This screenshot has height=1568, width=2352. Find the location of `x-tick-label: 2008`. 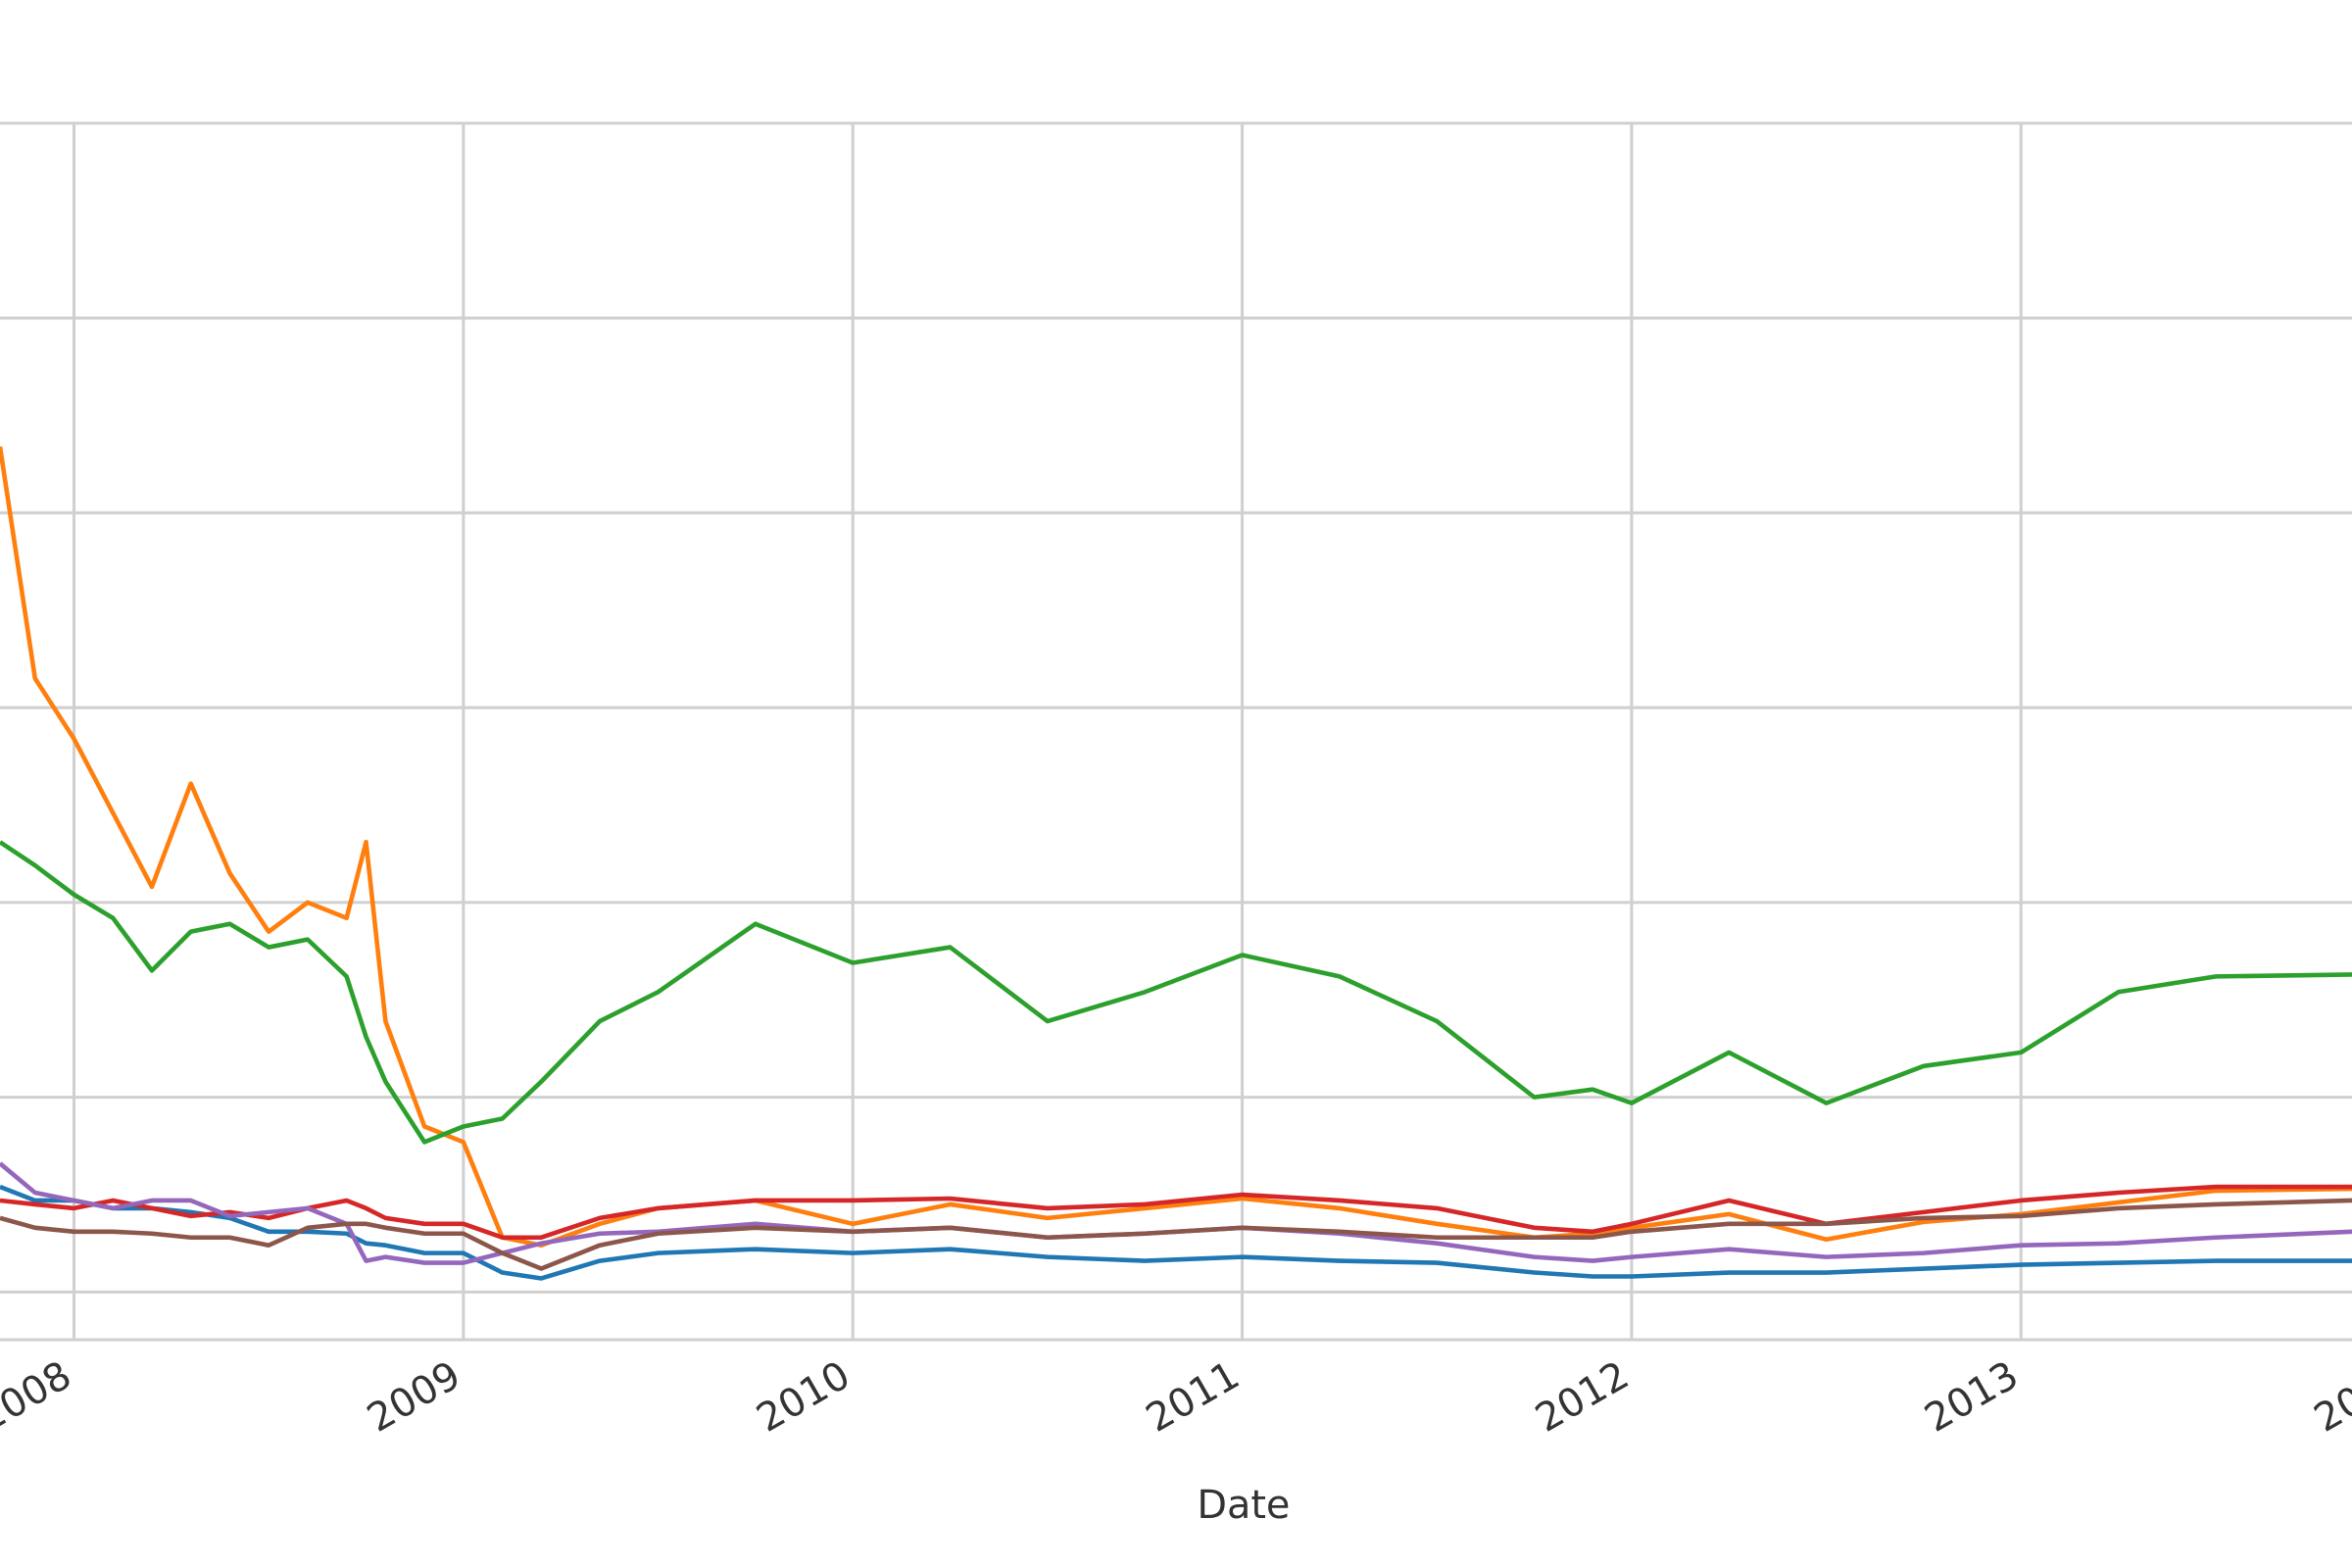

x-tick-label: 2008 is located at coordinates (39, 1396).